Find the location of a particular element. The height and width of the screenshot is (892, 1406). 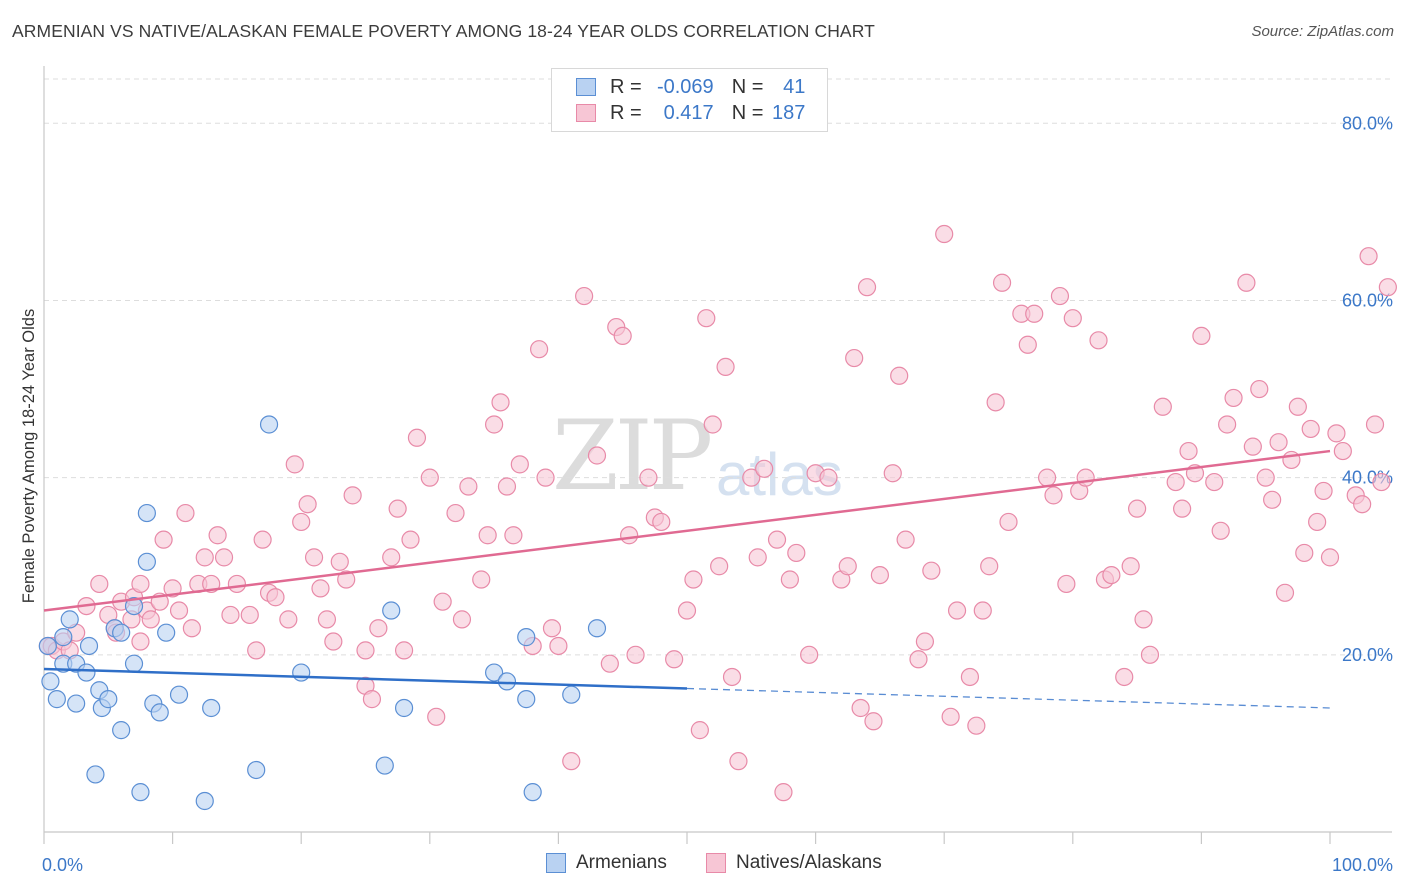

armenians-legend-swatch is located at coordinates (556, 863).